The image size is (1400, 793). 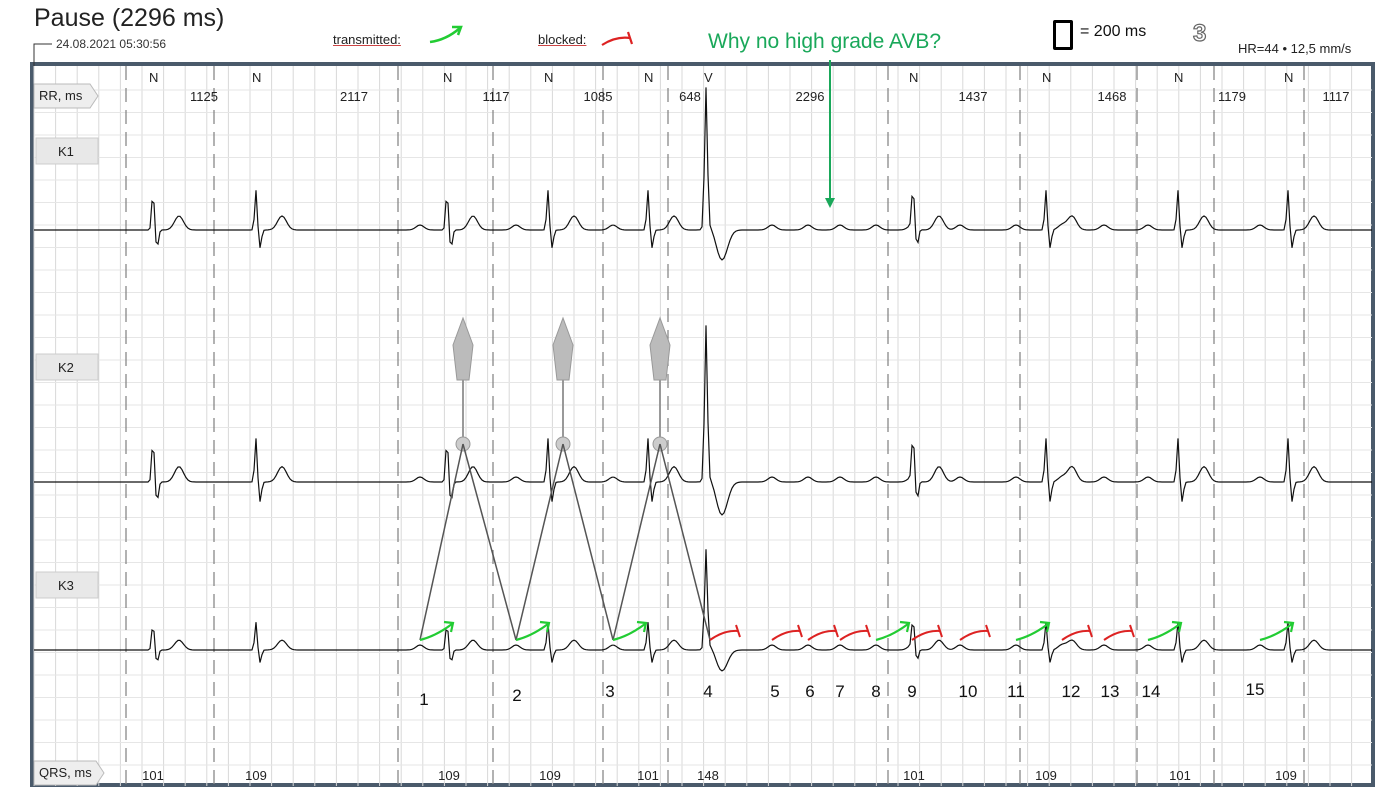 What do you see at coordinates (42, 54) in the screenshot?
I see `datetime-bracket` at bounding box center [42, 54].